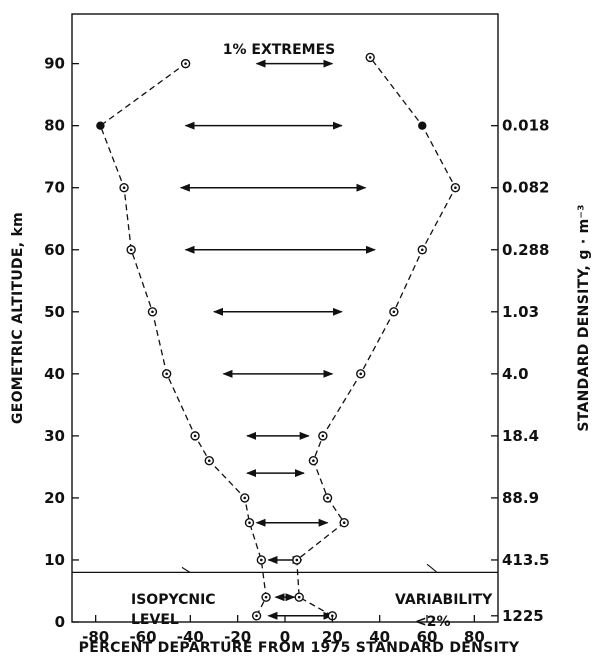 The width and height of the screenshot is (598, 662). Describe the element at coordinates (515, 374) in the screenshot. I see `y2-tick-label: 4.0` at that location.